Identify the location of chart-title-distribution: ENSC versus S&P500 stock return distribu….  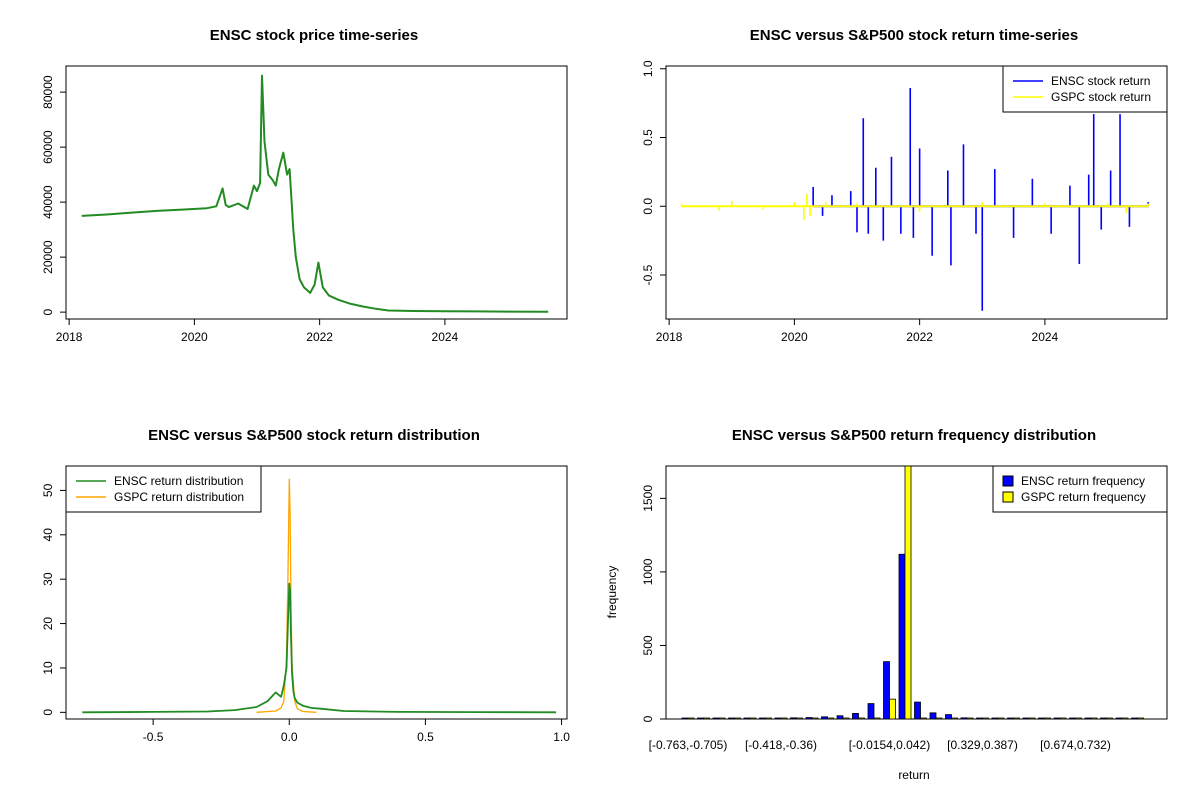
(314, 435).